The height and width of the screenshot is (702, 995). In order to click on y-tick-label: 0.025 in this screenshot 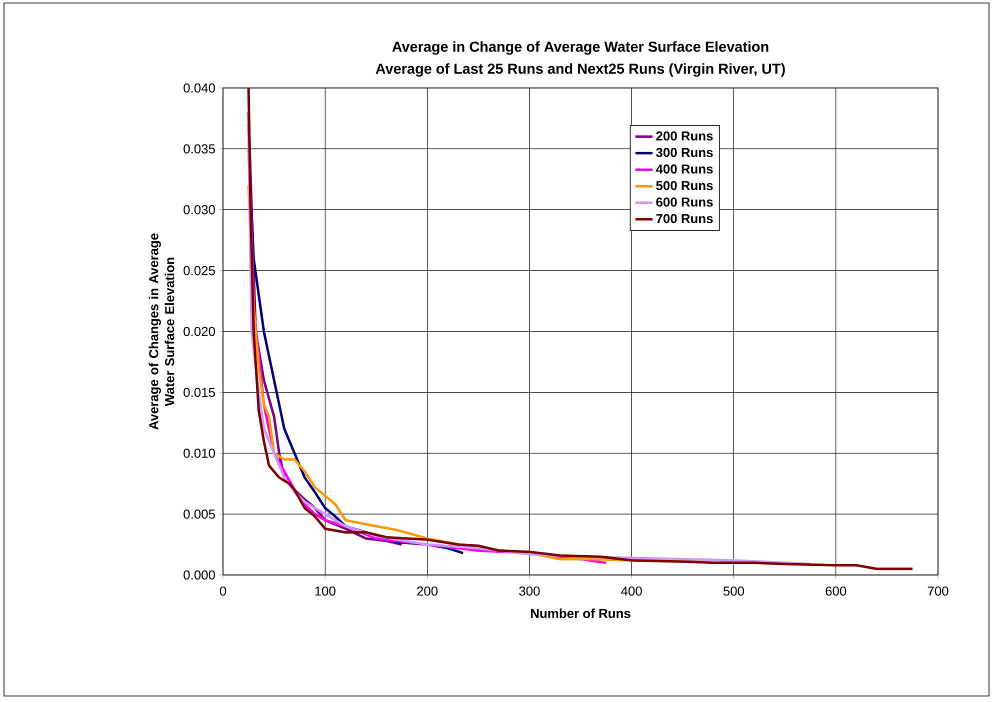, I will do `click(199, 271)`.